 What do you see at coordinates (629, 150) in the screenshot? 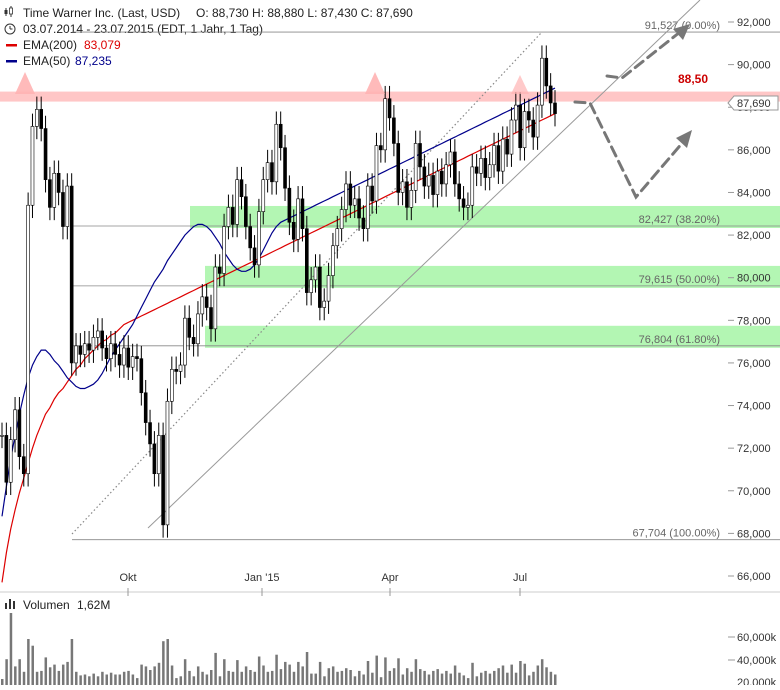
I see `forecast-path-pullback` at bounding box center [629, 150].